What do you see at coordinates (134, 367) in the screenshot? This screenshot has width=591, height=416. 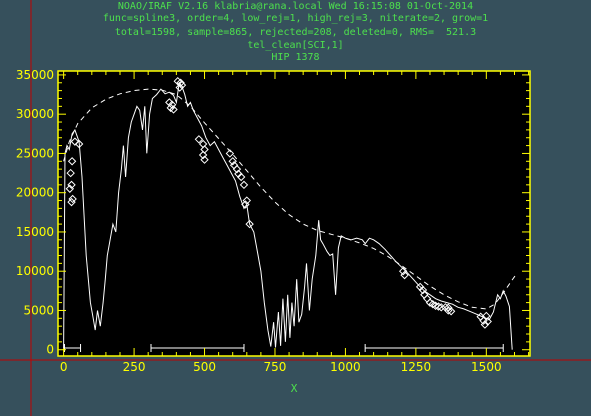 I see `x-tick-label: 250` at bounding box center [134, 367].